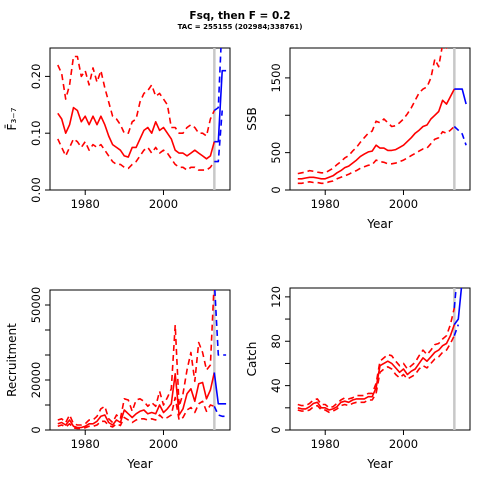 This screenshot has height=480, width=480. What do you see at coordinates (252, 118) in the screenshot?
I see `y-axis-label: SSB` at bounding box center [252, 118].